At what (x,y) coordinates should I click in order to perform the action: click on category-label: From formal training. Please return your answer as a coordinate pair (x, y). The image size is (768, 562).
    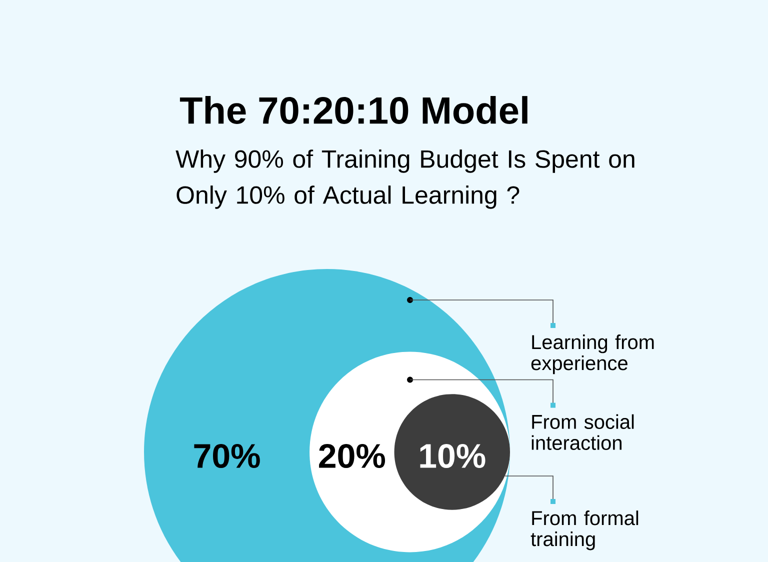
    Looking at the image, I should click on (584, 530).